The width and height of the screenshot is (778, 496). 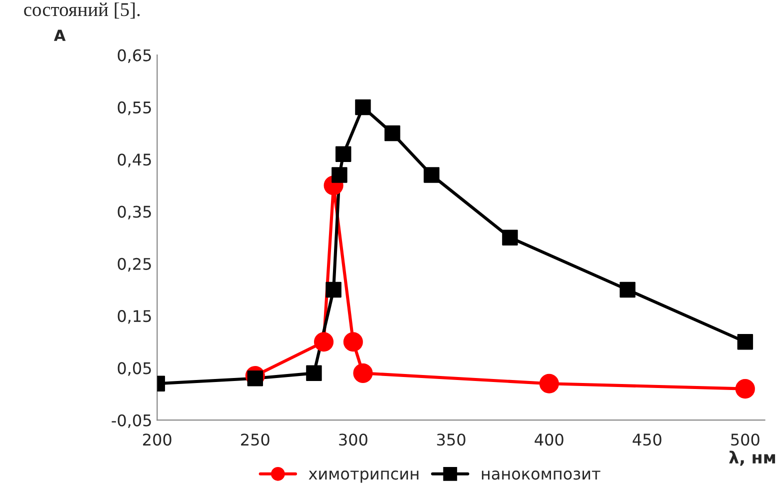 What do you see at coordinates (134, 108) in the screenshot?
I see `y-tick-label: 0,55` at bounding box center [134, 108].